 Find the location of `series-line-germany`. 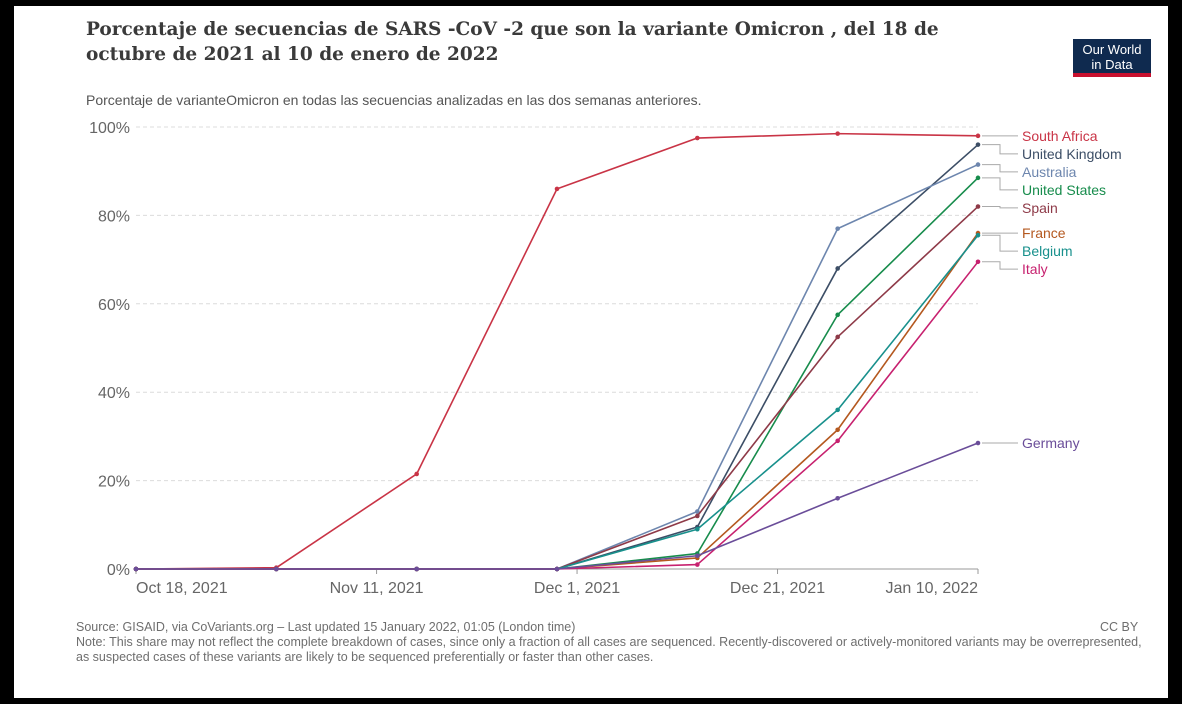

series-line-germany is located at coordinates (557, 506).